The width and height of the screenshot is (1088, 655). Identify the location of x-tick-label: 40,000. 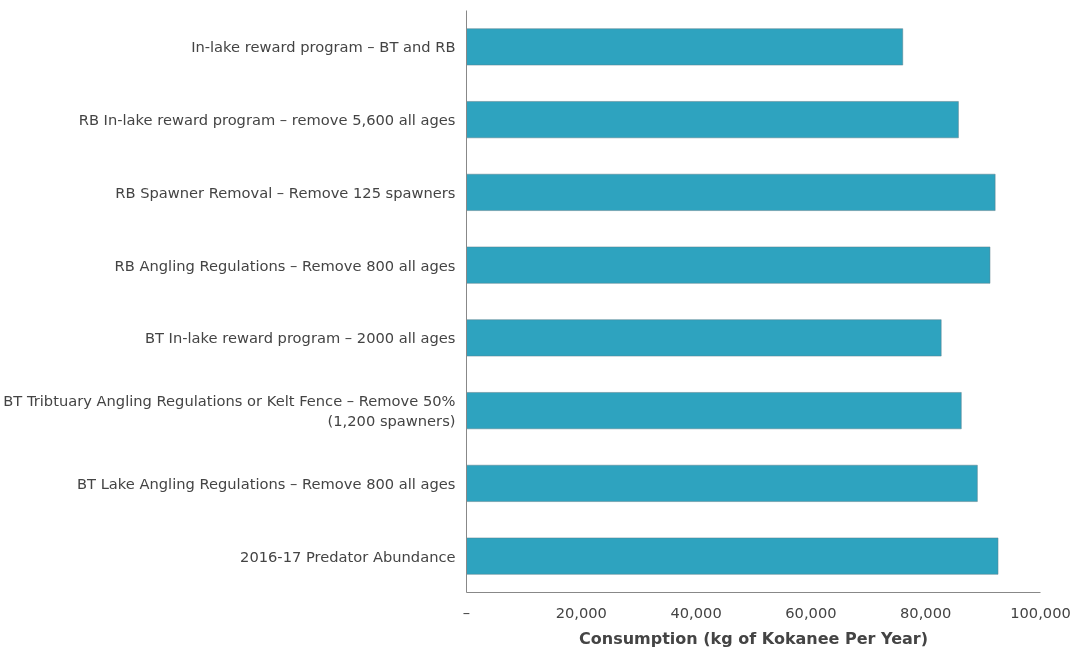
(696, 612).